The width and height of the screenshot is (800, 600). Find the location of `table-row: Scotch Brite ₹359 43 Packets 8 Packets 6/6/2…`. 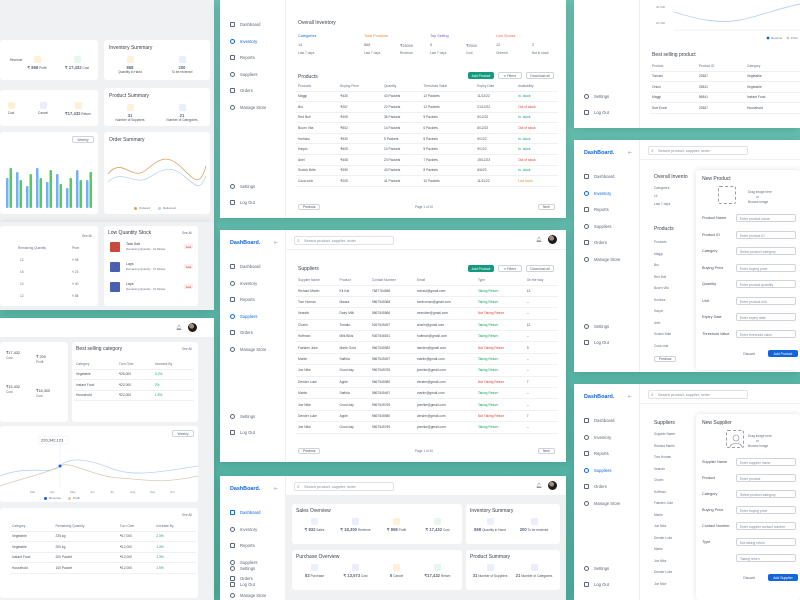

table-row: Scotch Brite ₹359 43 Packets 8 Packets 6/6/2… is located at coordinates (427, 171).